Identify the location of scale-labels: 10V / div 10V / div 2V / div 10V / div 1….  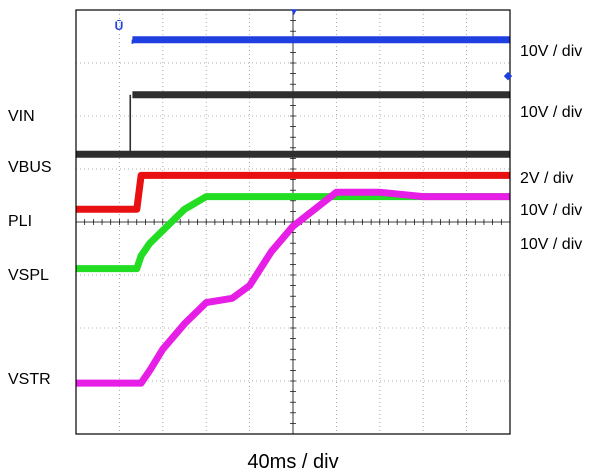
(551, 148).